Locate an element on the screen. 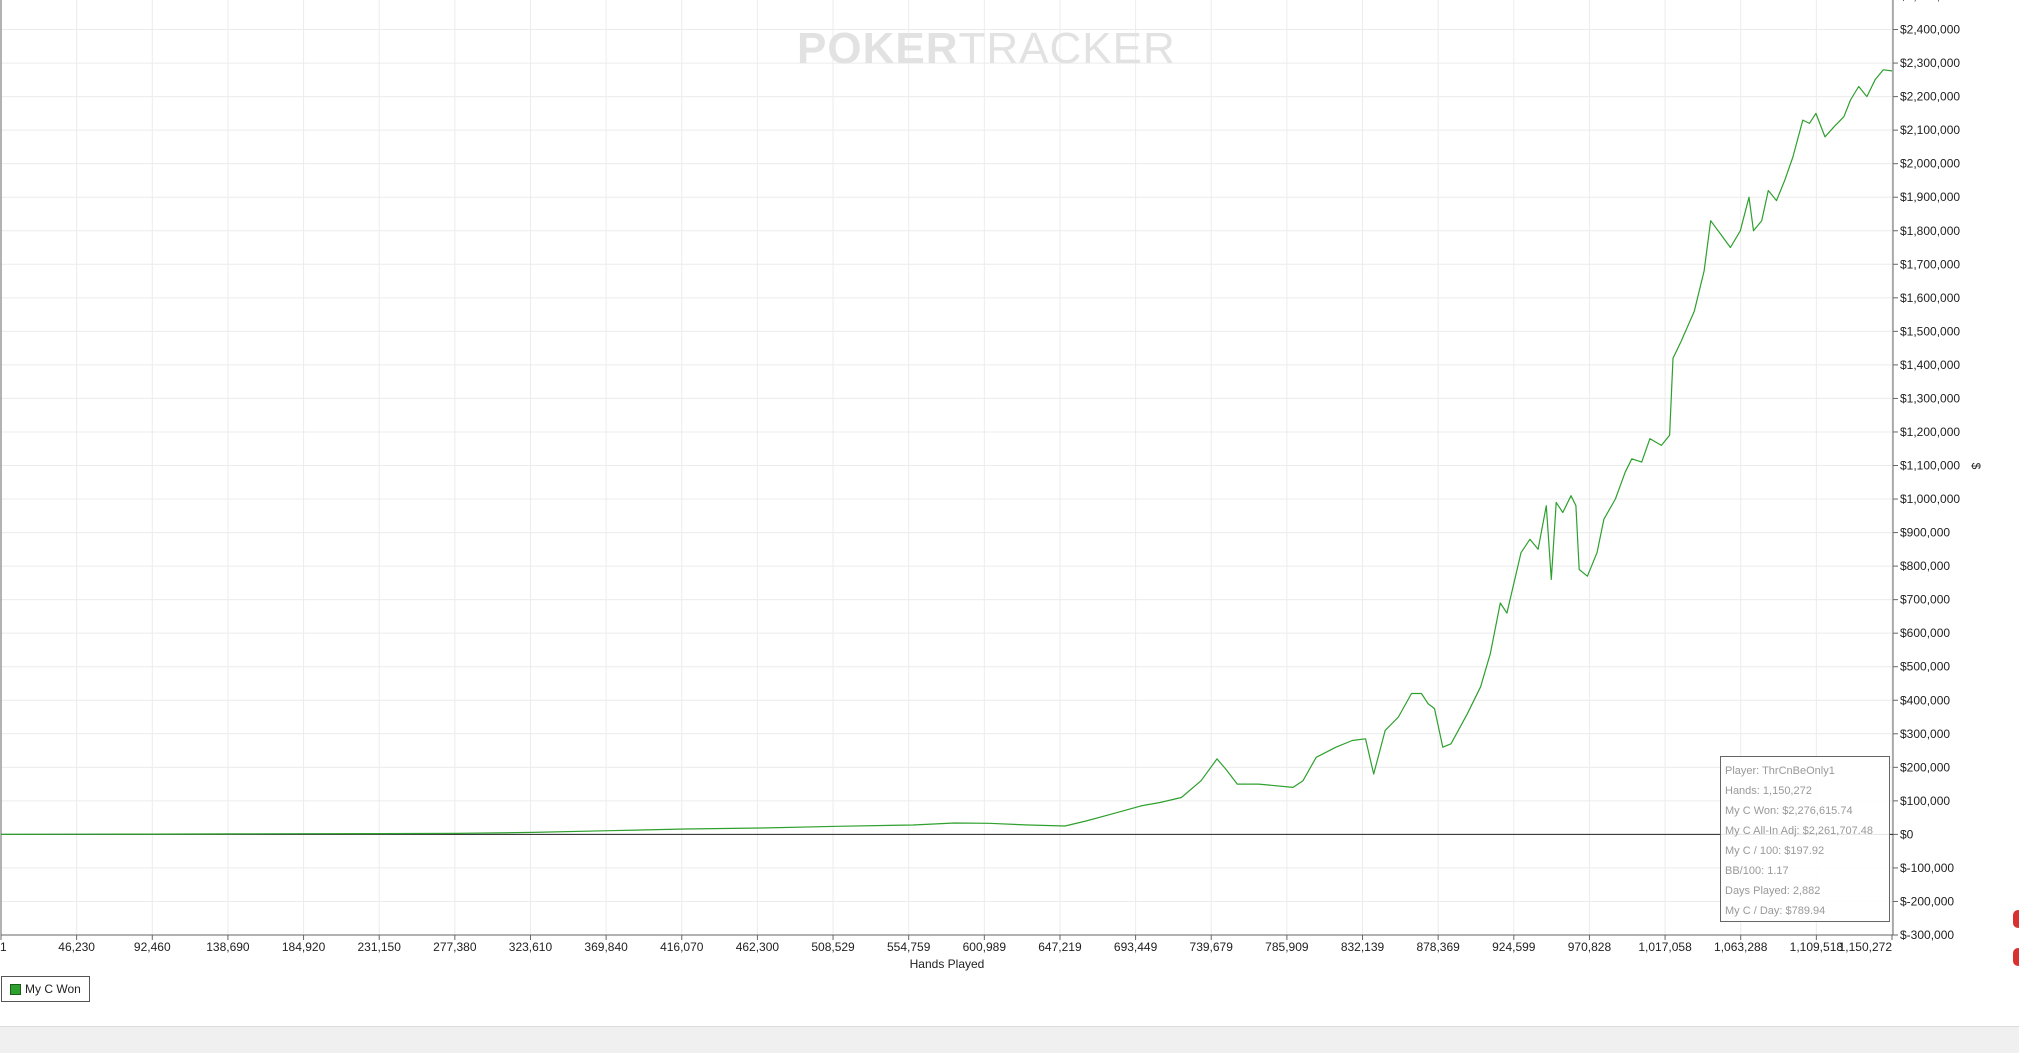 The height and width of the screenshot is (1053, 2019). y-tick-label: $1,800,000 is located at coordinates (1930, 231).